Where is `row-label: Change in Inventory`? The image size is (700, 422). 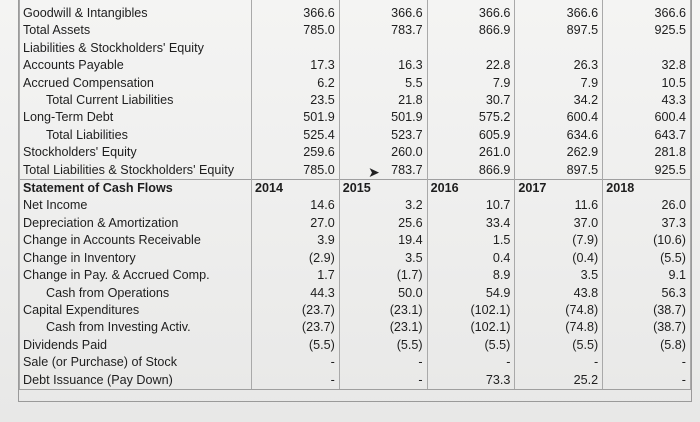
row-label: Change in Inventory is located at coordinates (135, 258).